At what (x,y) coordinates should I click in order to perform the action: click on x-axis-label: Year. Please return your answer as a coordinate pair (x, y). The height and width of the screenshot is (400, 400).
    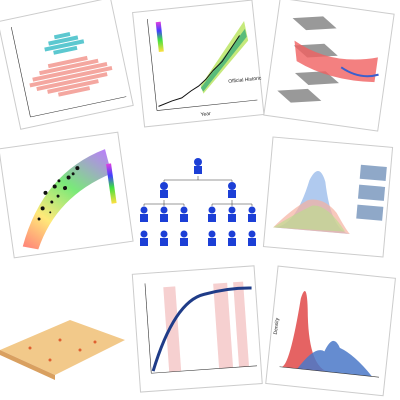
    Looking at the image, I should click on (205, 114).